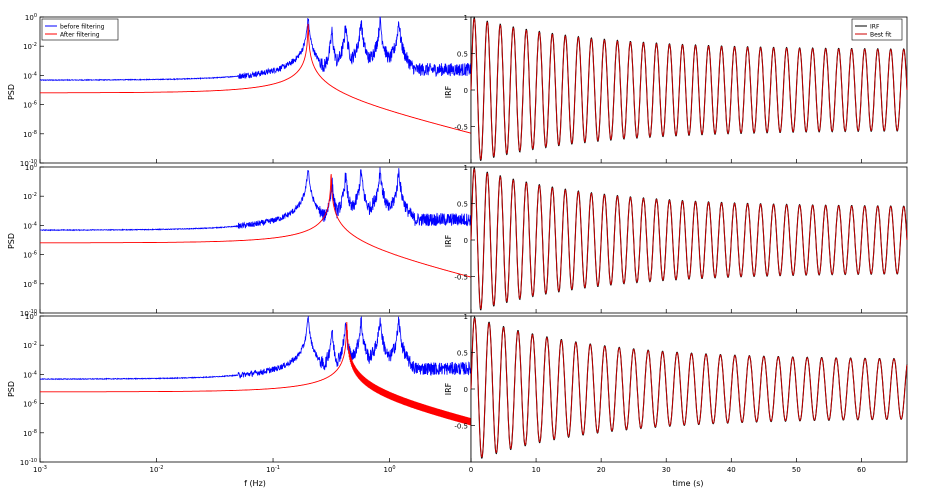  I want to click on irf-xtick-label: 10, so click(536, 470).